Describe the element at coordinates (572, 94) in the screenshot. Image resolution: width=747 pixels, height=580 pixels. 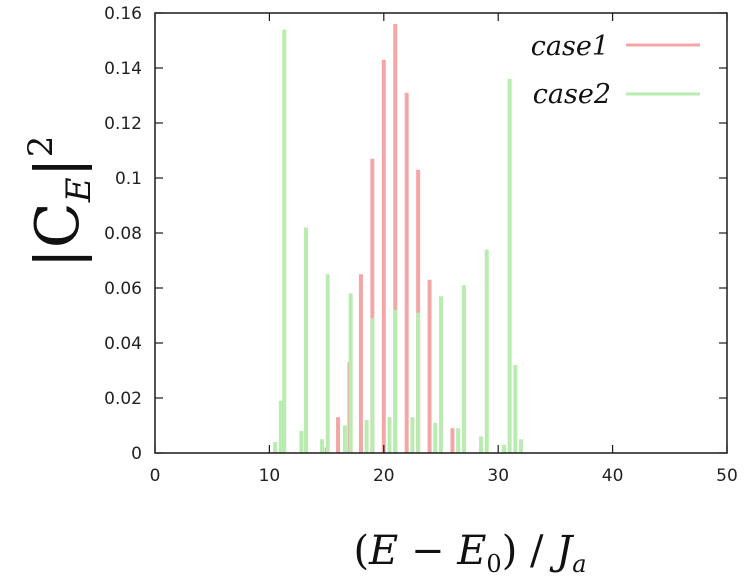
I see `legend-label-case2: case2` at that location.